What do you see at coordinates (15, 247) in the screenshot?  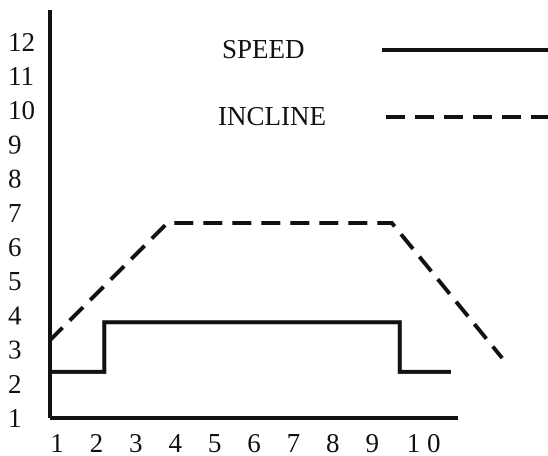 I see `y-tick-label: 6` at bounding box center [15, 247].